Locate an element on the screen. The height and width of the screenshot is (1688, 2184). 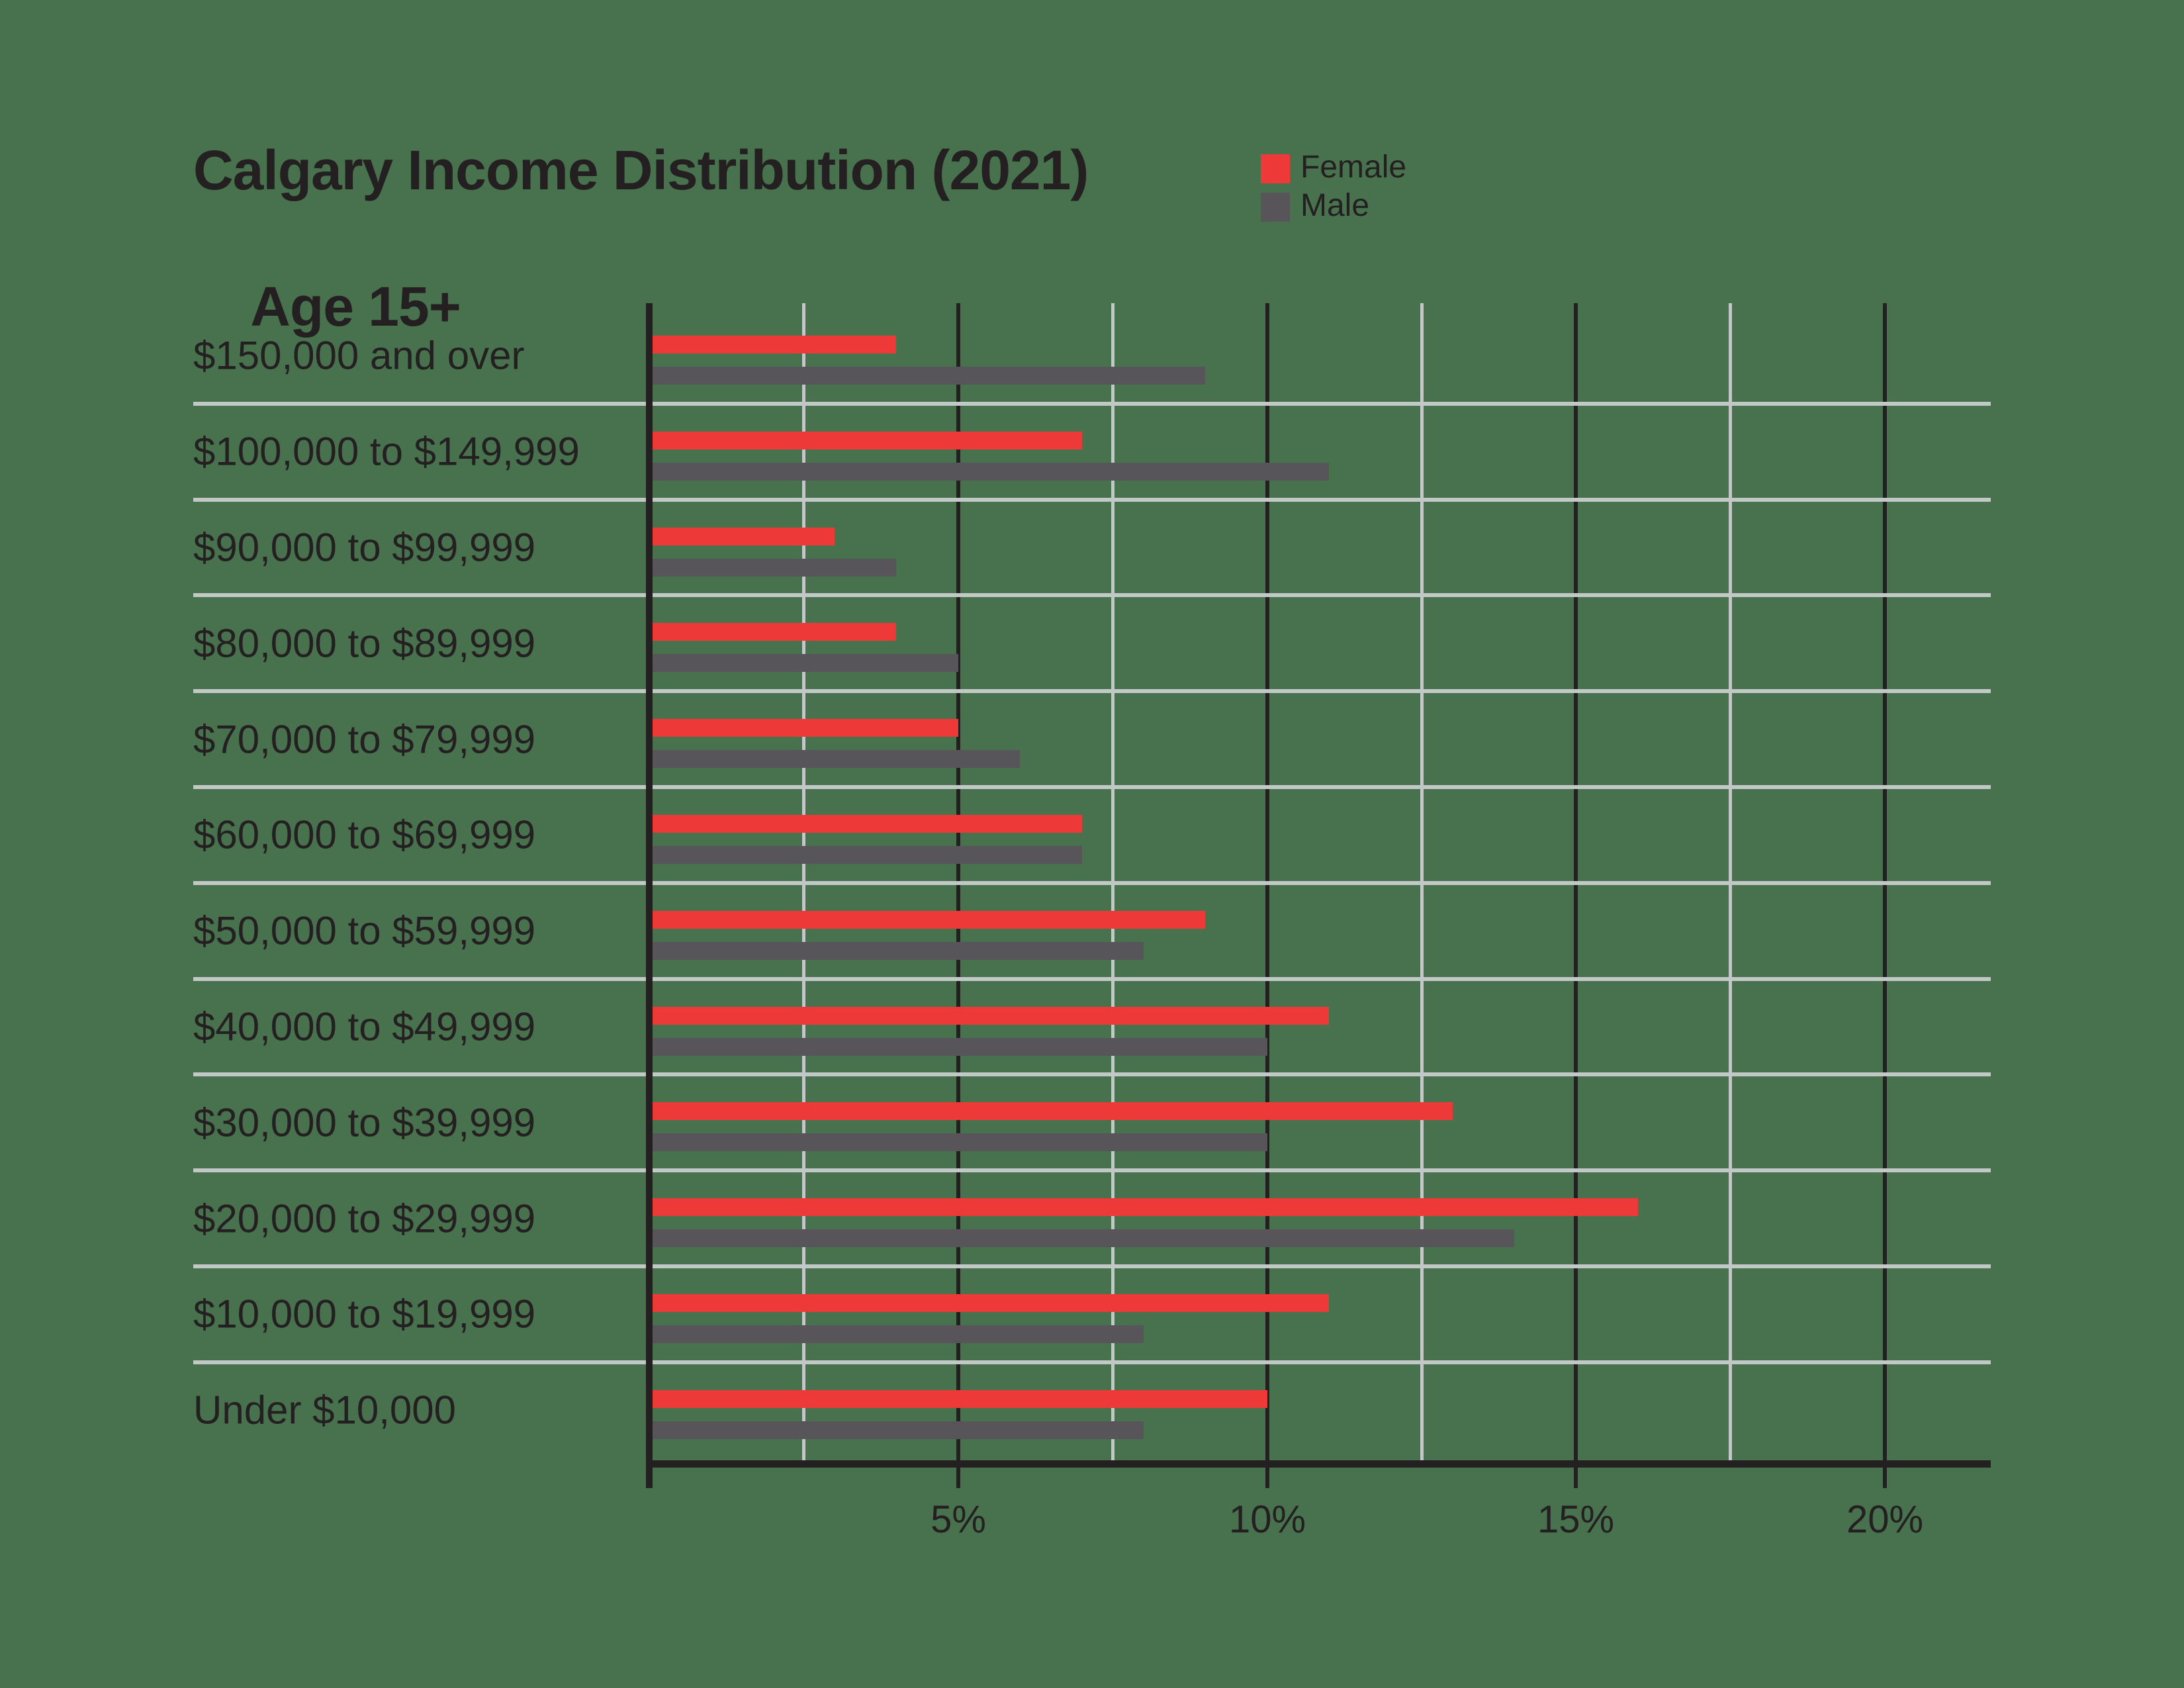
category-label: $10,000 to $19,999 is located at coordinates (365, 1313).